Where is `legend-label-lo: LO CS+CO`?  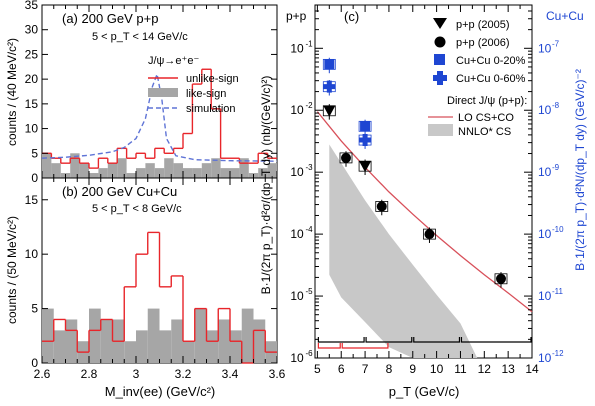 legend-label-lo: LO CS+CO is located at coordinates (486, 118).